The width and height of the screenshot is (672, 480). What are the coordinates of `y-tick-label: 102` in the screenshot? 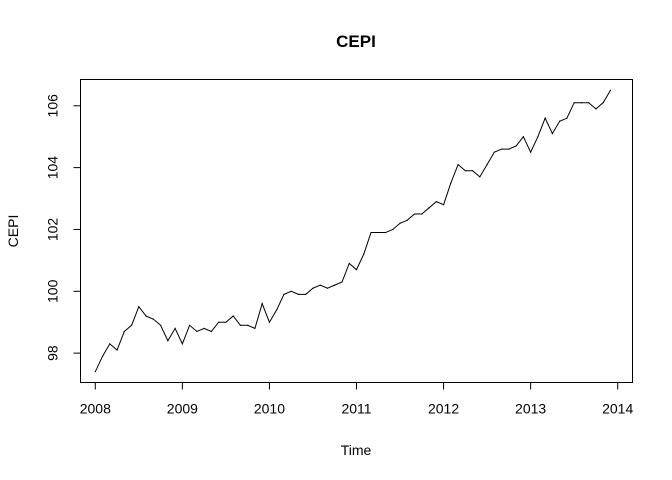 It's located at (53, 230).